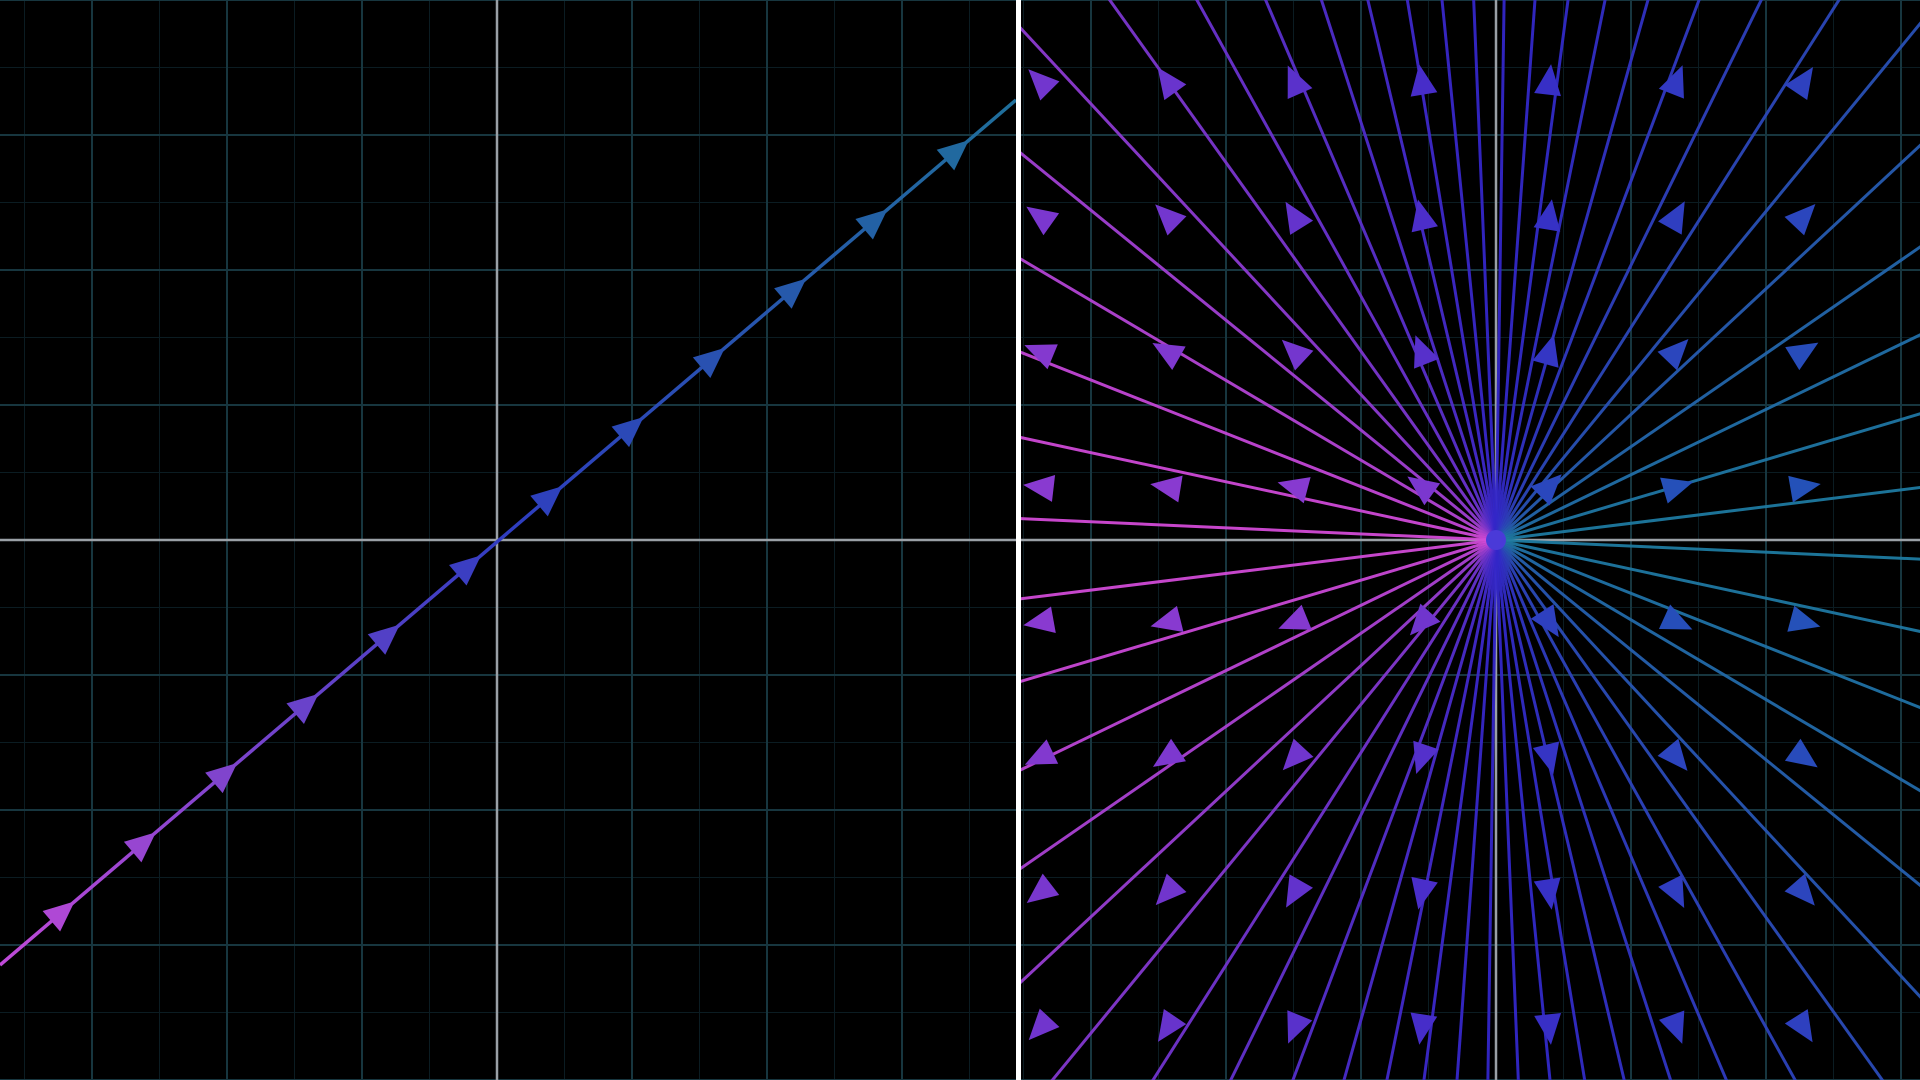 The height and width of the screenshot is (1080, 1920). Describe the element at coordinates (1496, 540) in the screenshot. I see `source-point` at that location.